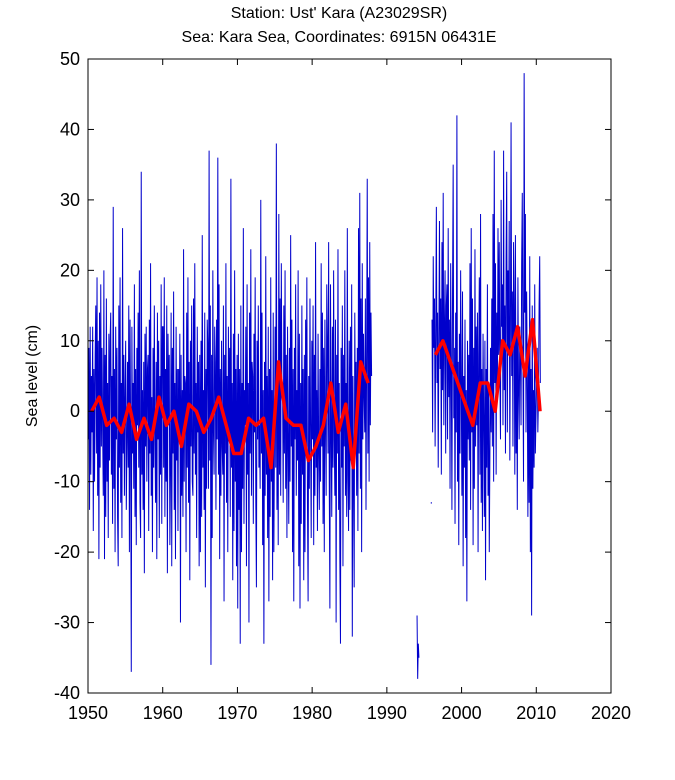 This screenshot has height=780, width=675. What do you see at coordinates (339, 37) in the screenshot?
I see `chart-subtitle: Sea: Kara Sea, Coordinates: 6915N 06431E` at bounding box center [339, 37].